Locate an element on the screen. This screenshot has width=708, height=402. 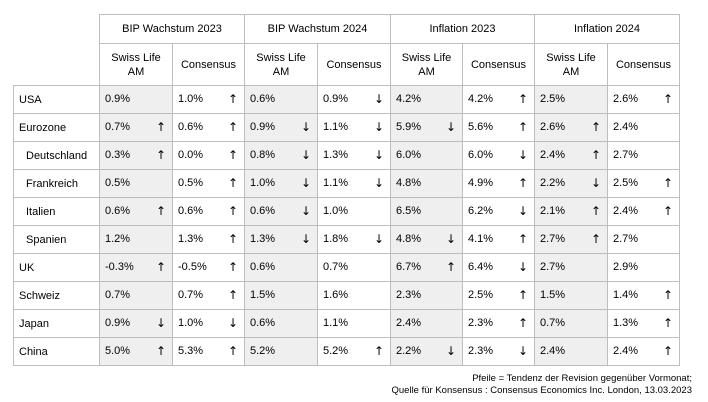
consensus-value-cell: 0.7% is located at coordinates (354, 267).